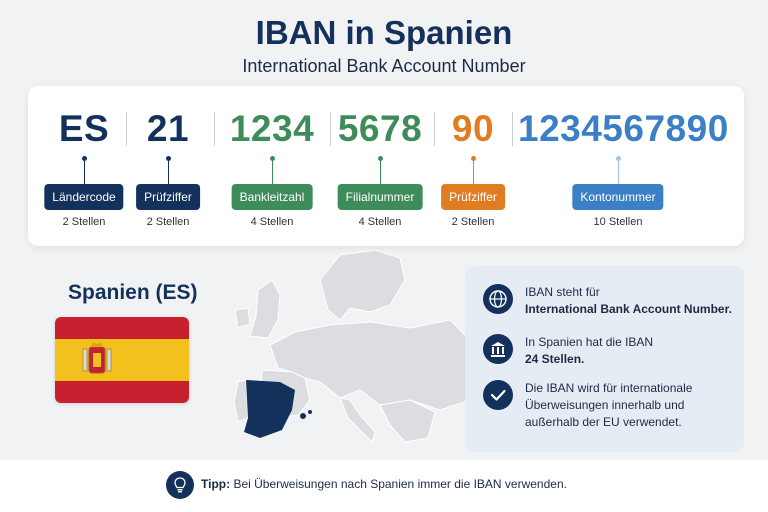 This screenshot has width=768, height=512. What do you see at coordinates (498, 299) in the screenshot?
I see `globe-icon` at bounding box center [498, 299].